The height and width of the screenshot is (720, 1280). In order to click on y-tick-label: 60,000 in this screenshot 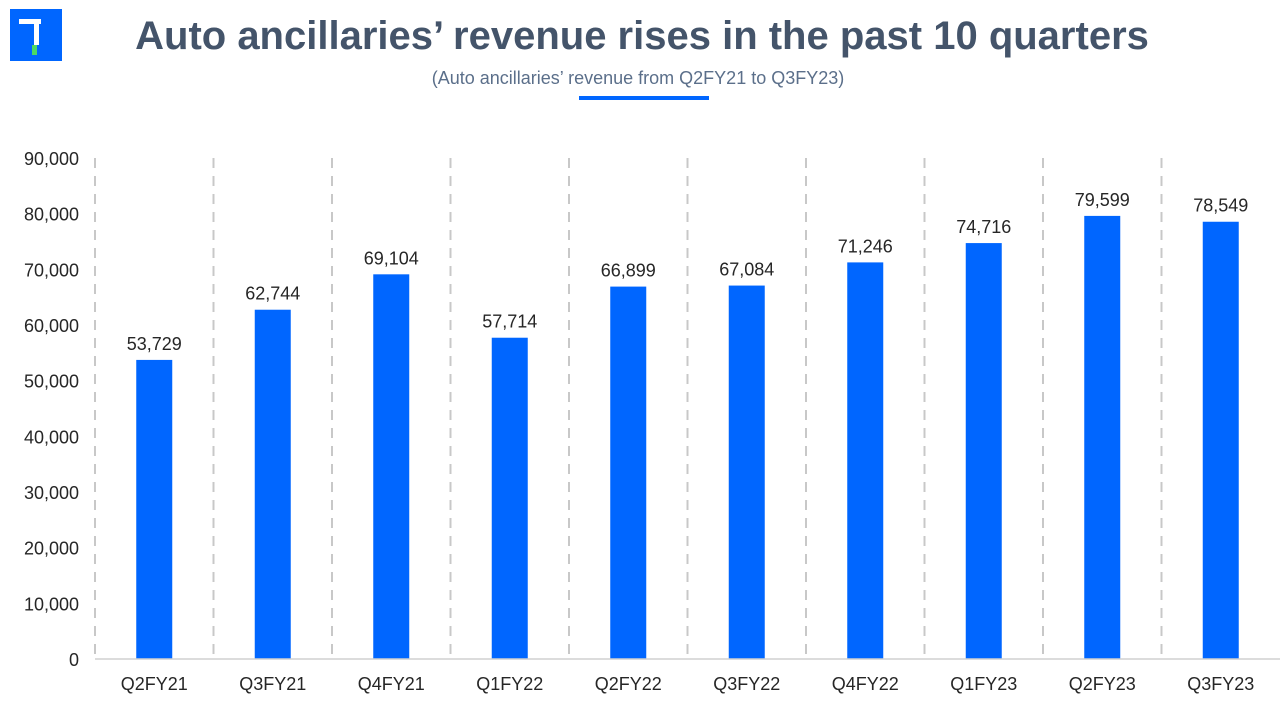, I will do `click(51, 326)`.